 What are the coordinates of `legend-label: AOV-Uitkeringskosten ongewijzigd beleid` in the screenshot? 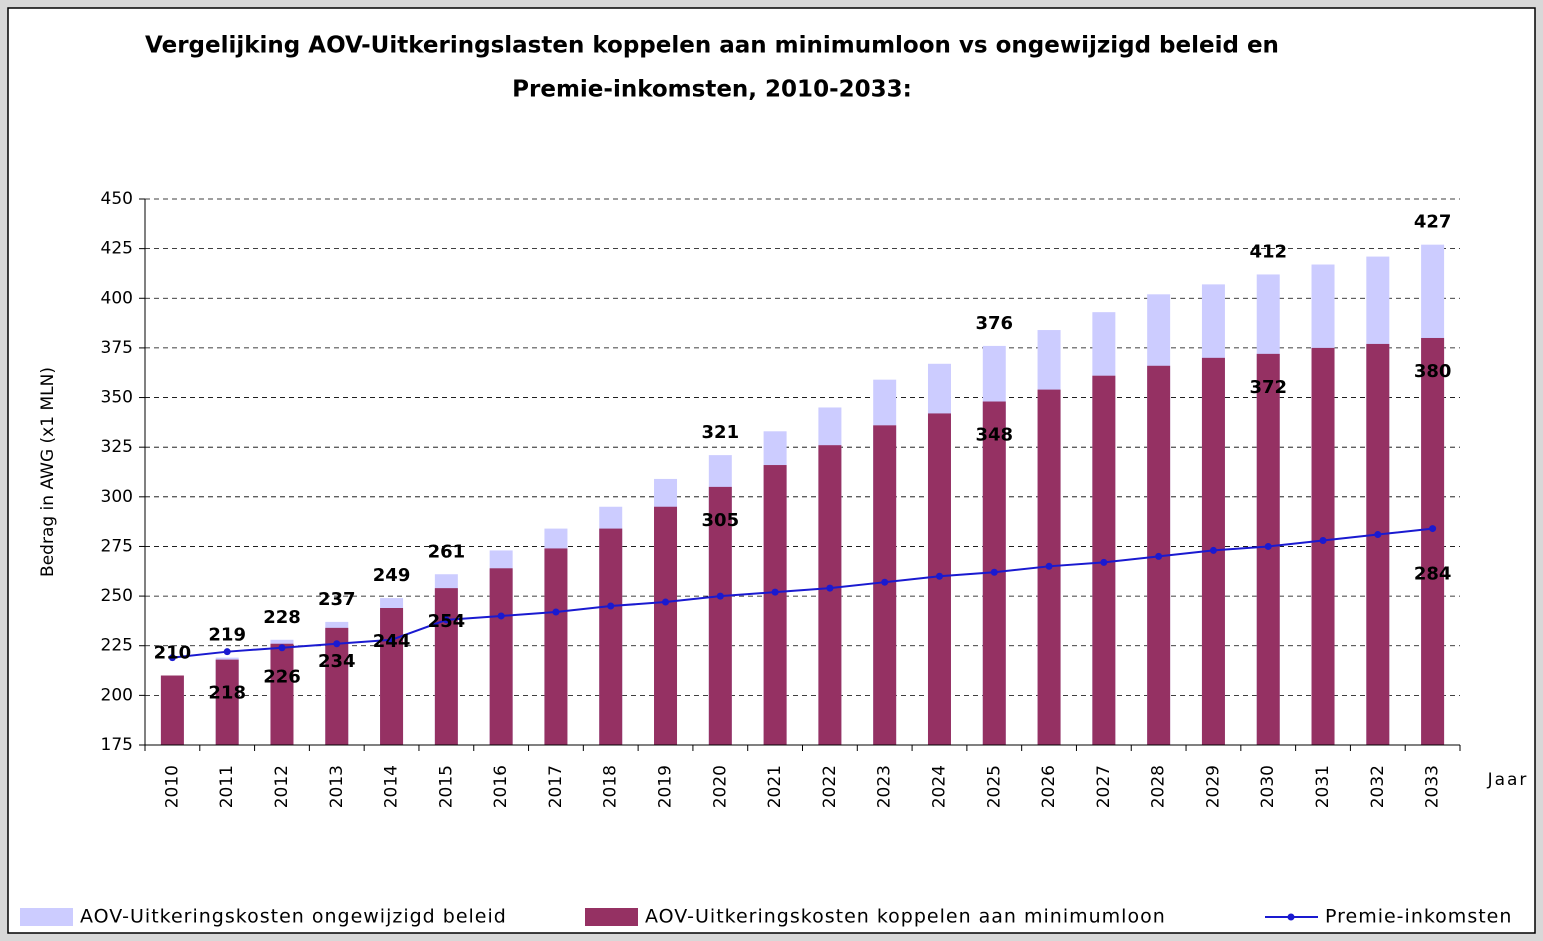 It's located at (293, 917).